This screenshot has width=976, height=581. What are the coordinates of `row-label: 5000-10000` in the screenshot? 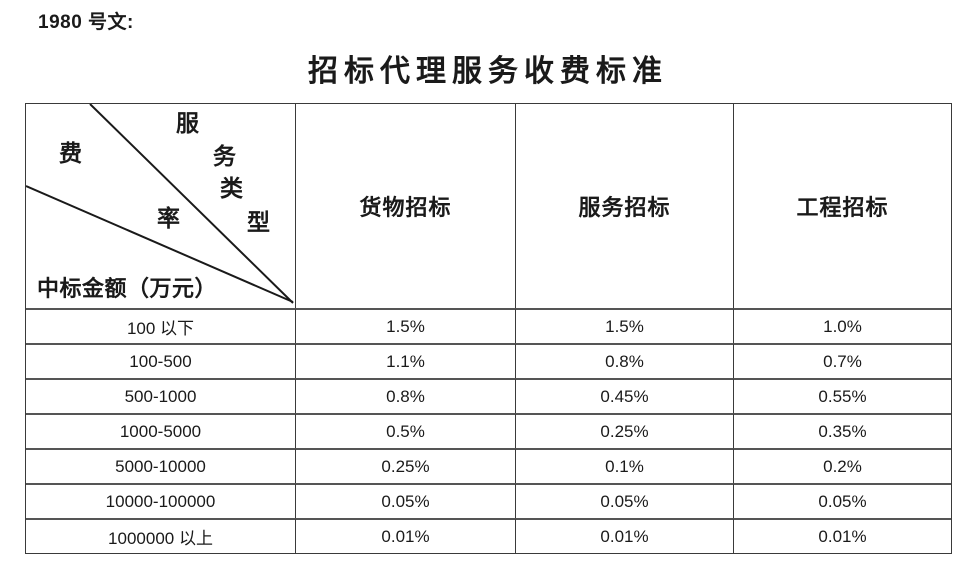 It's located at (160, 465).